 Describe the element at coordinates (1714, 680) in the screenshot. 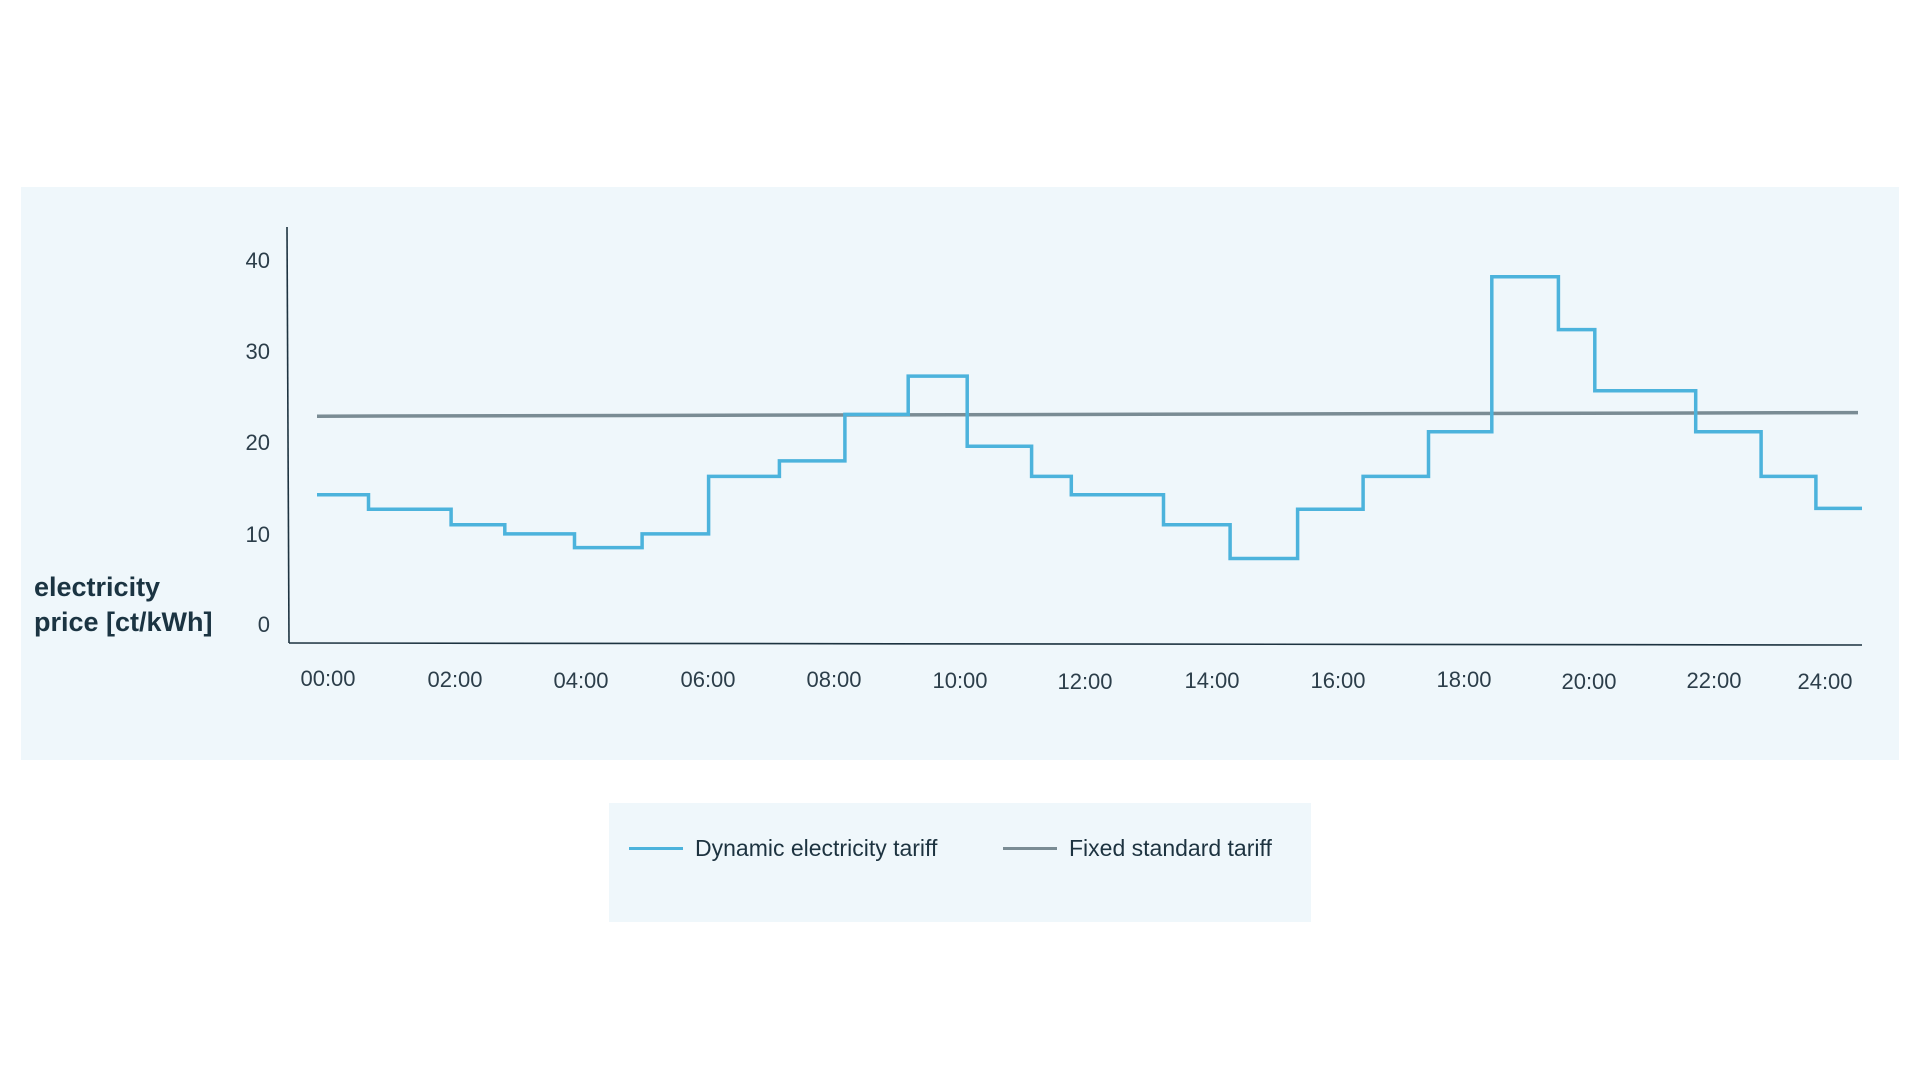

I see `x-tick-label: 22:00` at that location.